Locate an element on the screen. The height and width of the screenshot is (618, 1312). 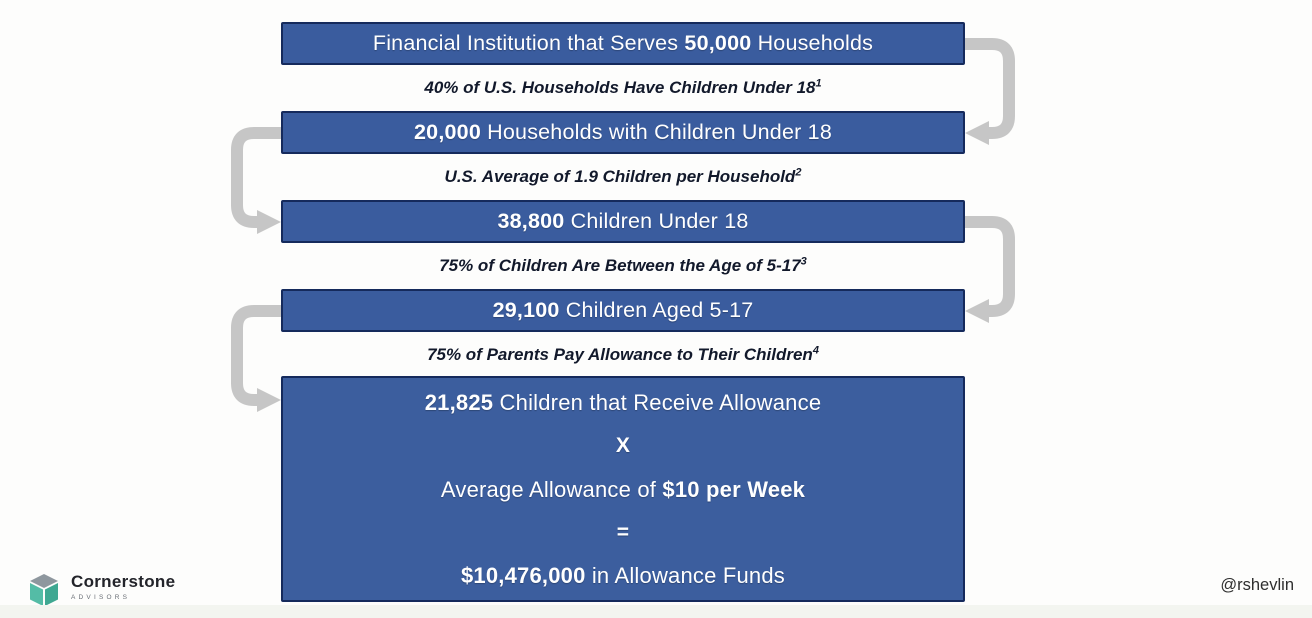
bar-text-post: Children Aged 5-17 is located at coordinates (656, 310).